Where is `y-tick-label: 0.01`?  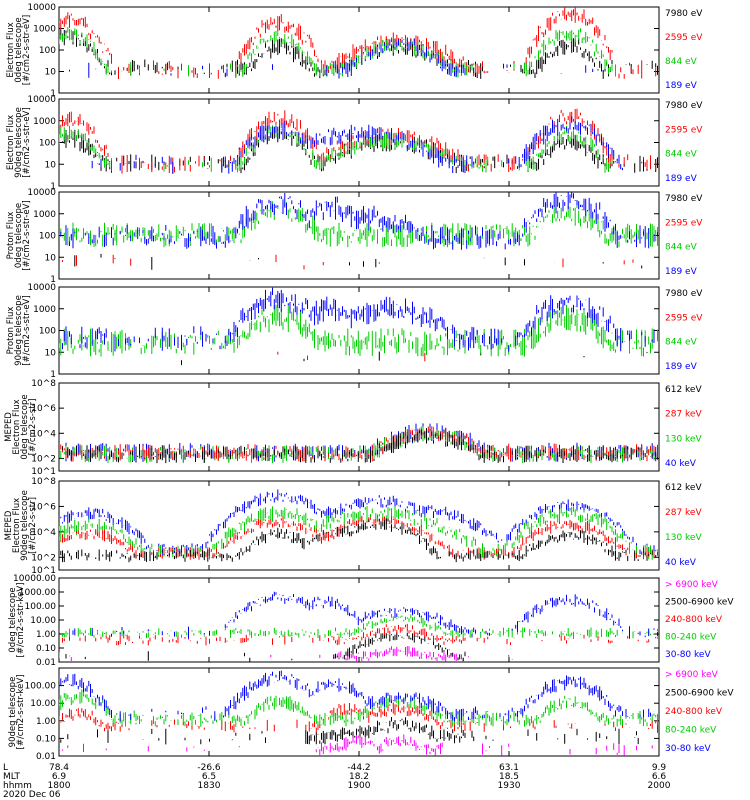 y-tick-label: 0.01 is located at coordinates (46, 663).